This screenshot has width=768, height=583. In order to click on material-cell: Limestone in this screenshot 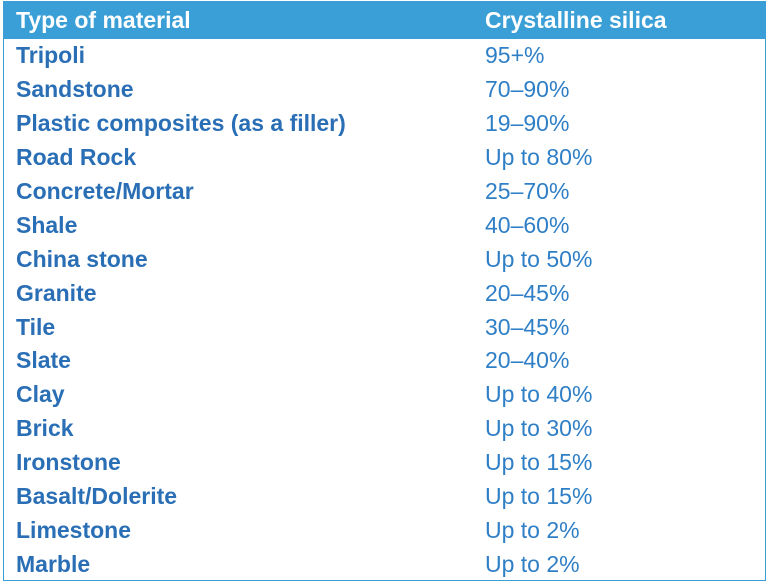, I will do `click(74, 529)`.